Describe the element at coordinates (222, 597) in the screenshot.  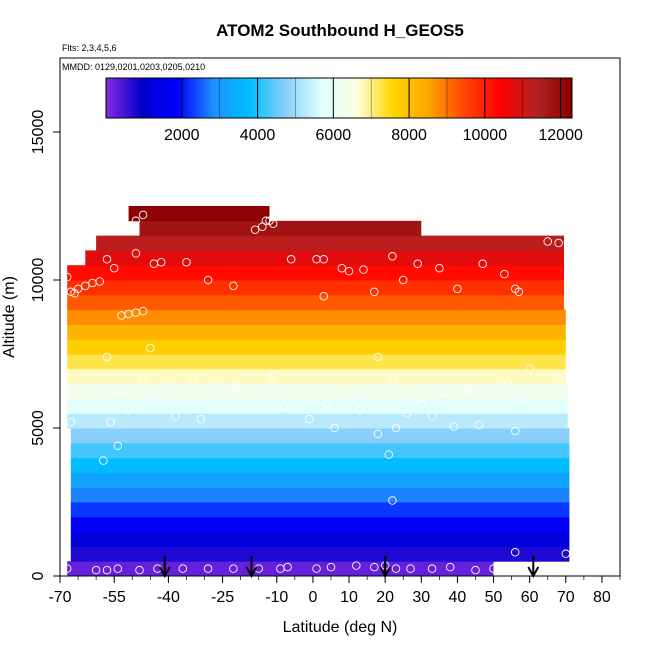
I see `x-tick-label: -25` at that location.